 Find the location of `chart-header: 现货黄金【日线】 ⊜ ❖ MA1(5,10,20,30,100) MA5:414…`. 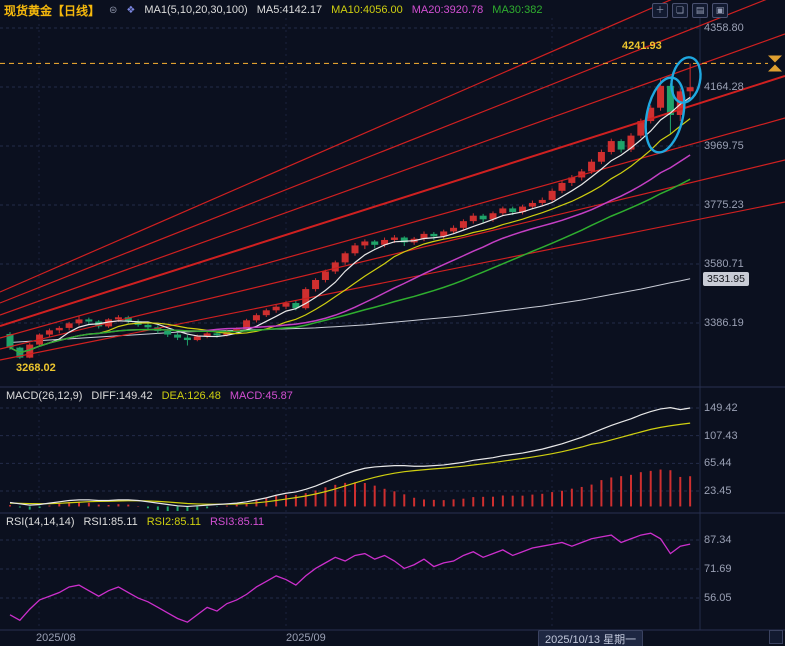

chart-header: 现货黄金【日线】 ⊜ ❖ MA1(5,10,20,30,100) MA5:414… is located at coordinates (273, 10).